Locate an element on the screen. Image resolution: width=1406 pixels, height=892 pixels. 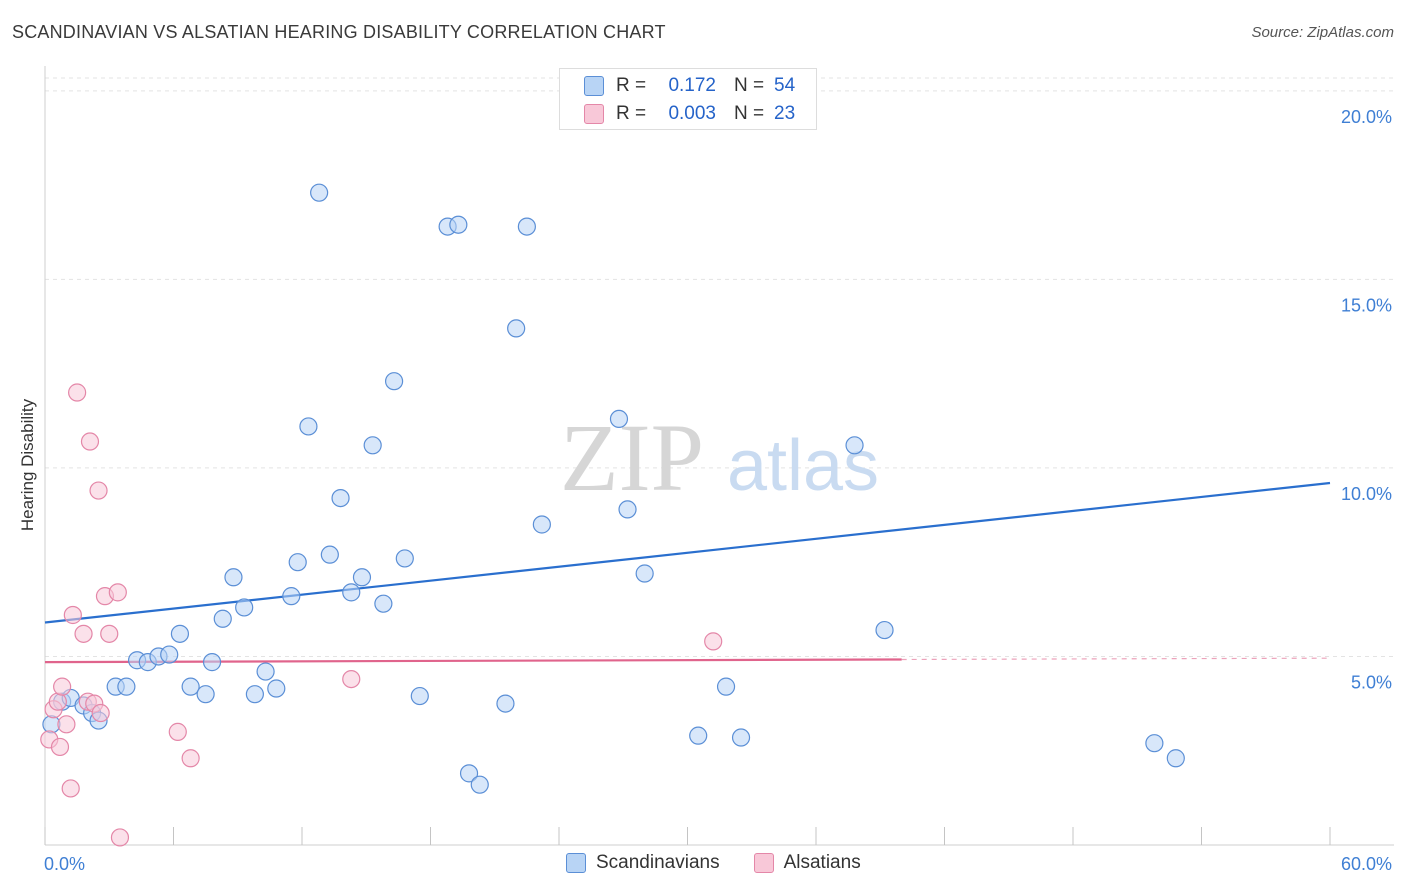
stats-row-scandinavians: R = 0.172 N = 54 is located at coordinates (689, 86).